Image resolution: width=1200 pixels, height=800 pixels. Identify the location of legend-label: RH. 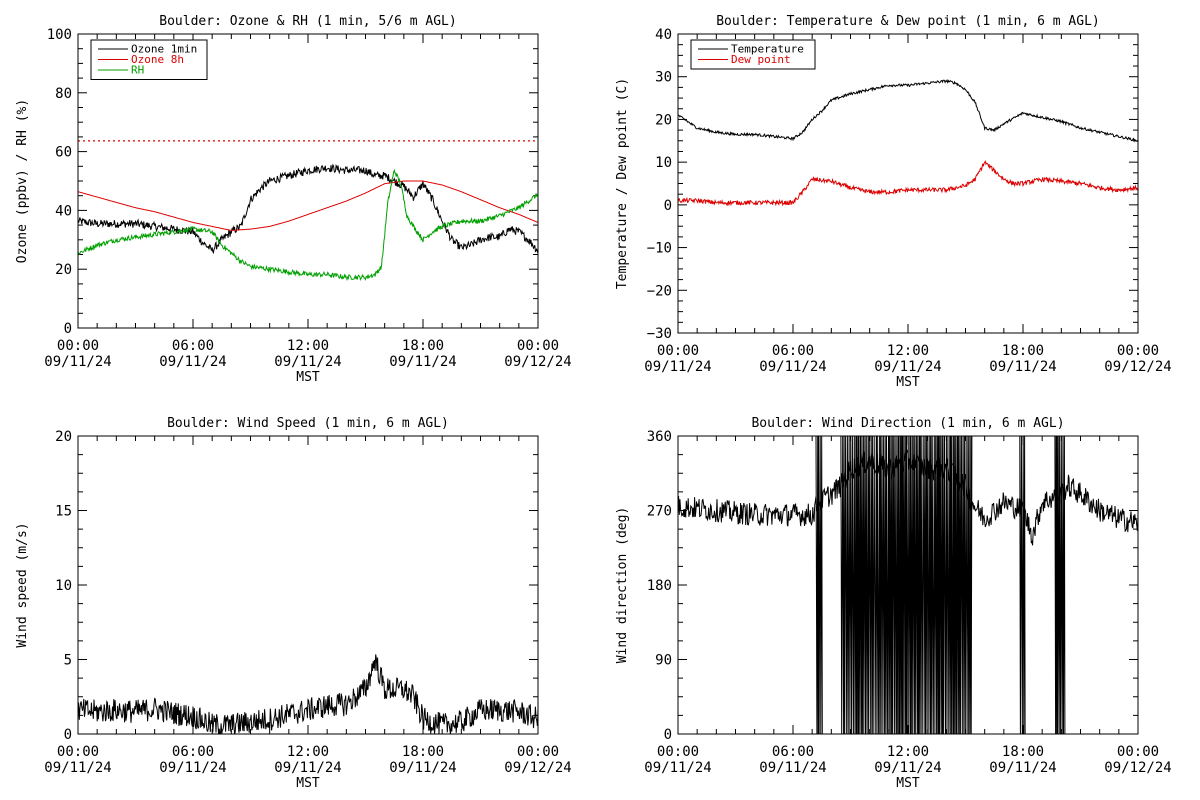
(137, 70).